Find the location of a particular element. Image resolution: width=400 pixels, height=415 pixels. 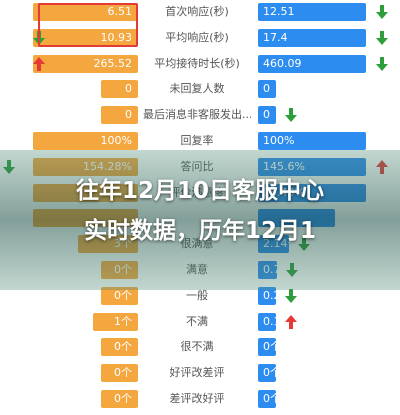

metric-label: 首次响应(秒) is located at coordinates (197, 11).